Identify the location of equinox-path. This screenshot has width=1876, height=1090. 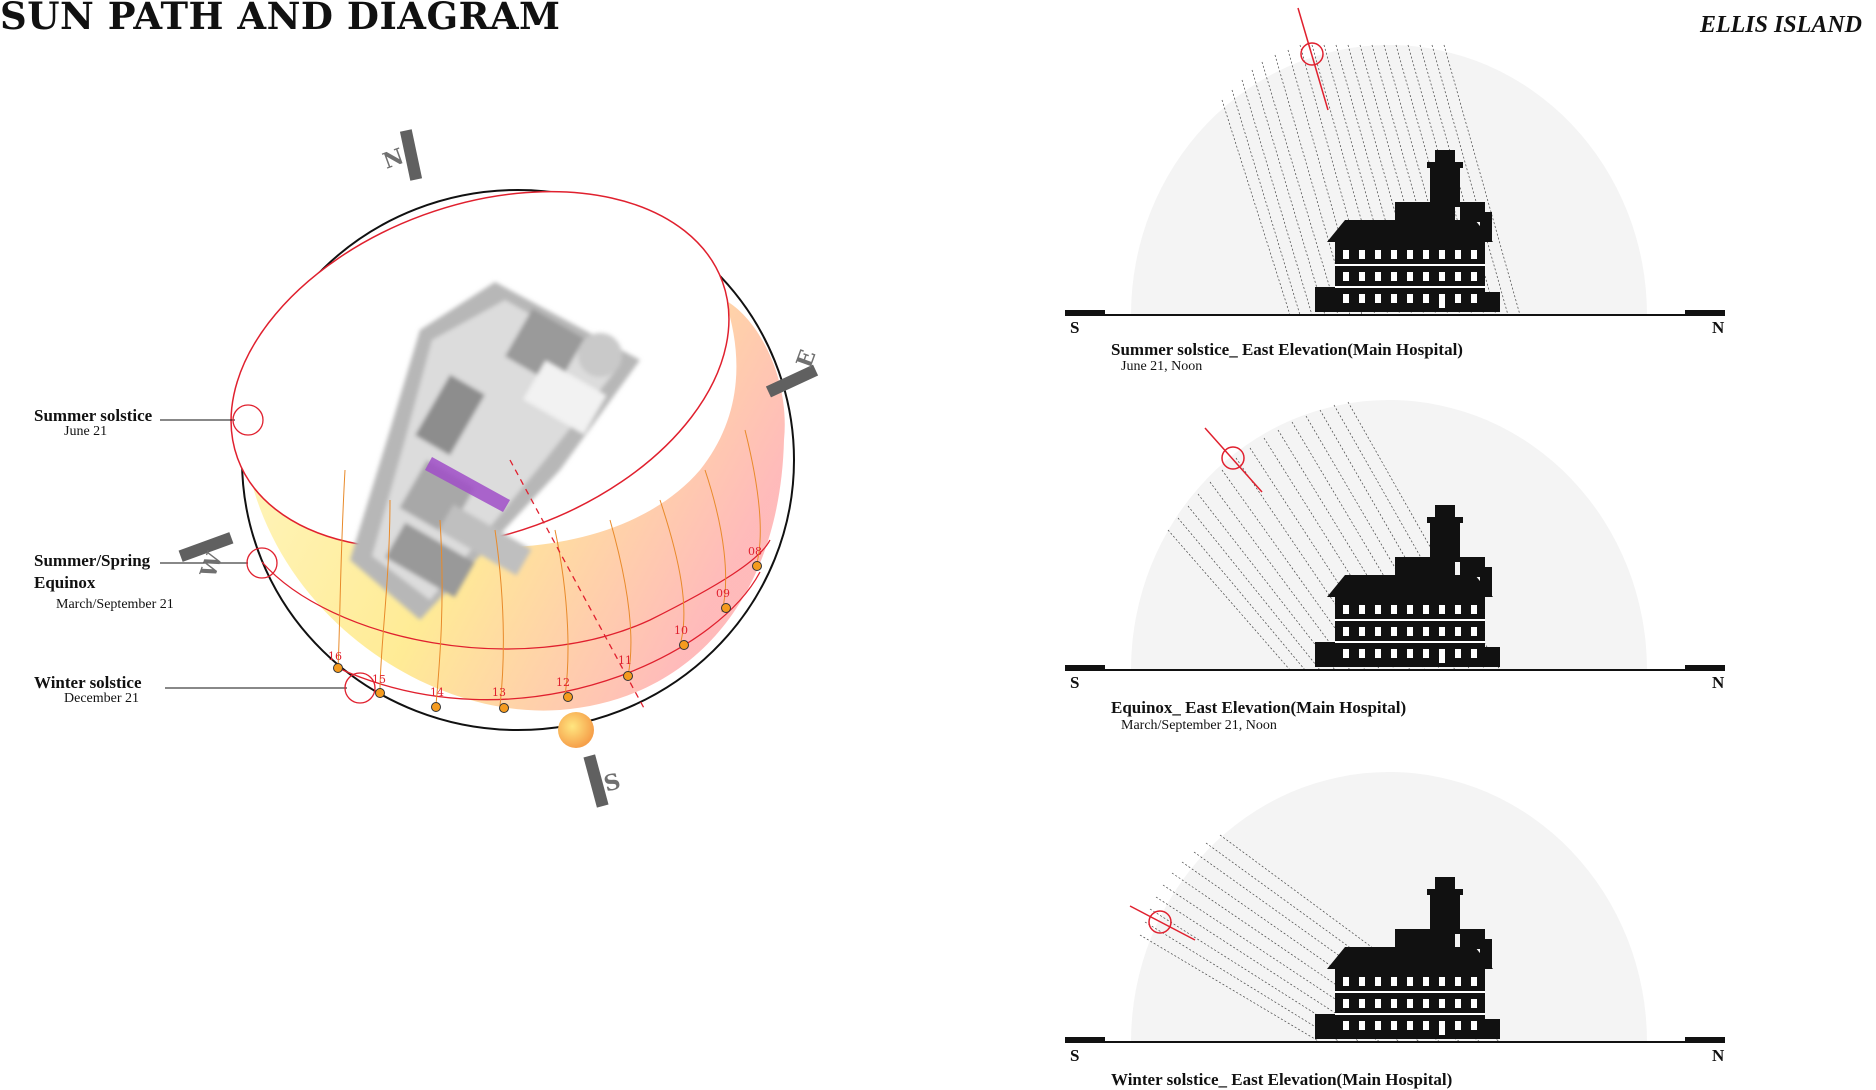
(516, 594).